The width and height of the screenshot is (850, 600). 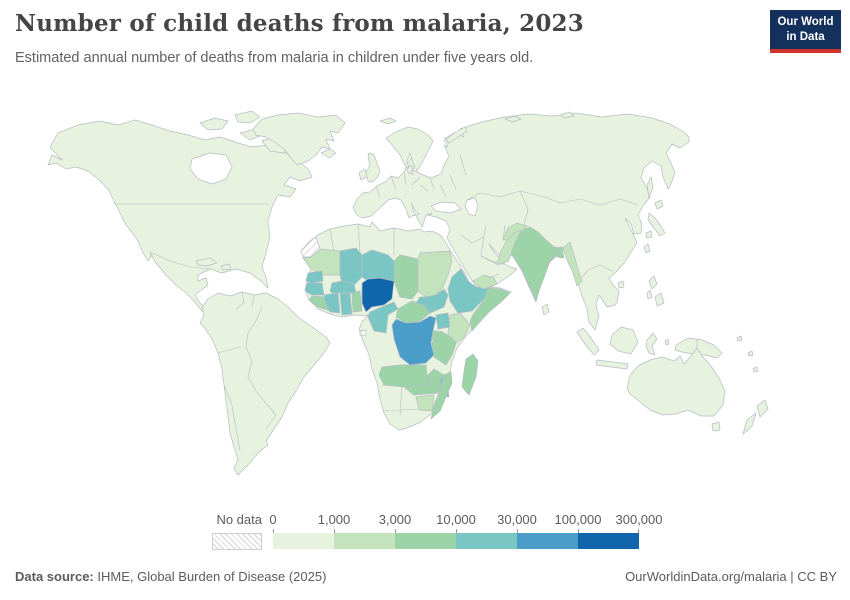 I want to click on country-zimbabwe, so click(x=425, y=403).